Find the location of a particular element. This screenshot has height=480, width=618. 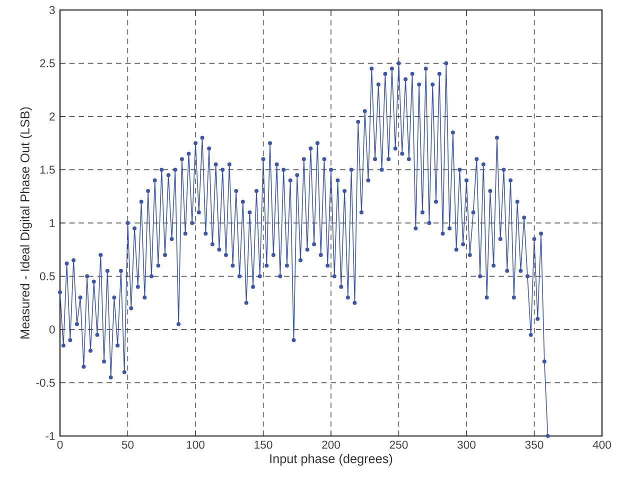

x-axis-title: Input phase (degrees) is located at coordinates (331, 460).